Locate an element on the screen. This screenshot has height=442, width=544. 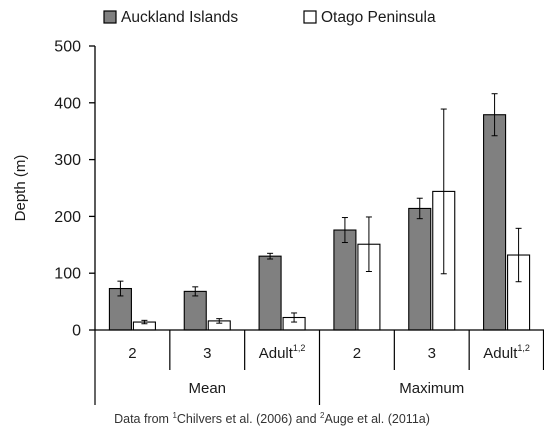
y-tick-label: 100 is located at coordinates (67, 274).